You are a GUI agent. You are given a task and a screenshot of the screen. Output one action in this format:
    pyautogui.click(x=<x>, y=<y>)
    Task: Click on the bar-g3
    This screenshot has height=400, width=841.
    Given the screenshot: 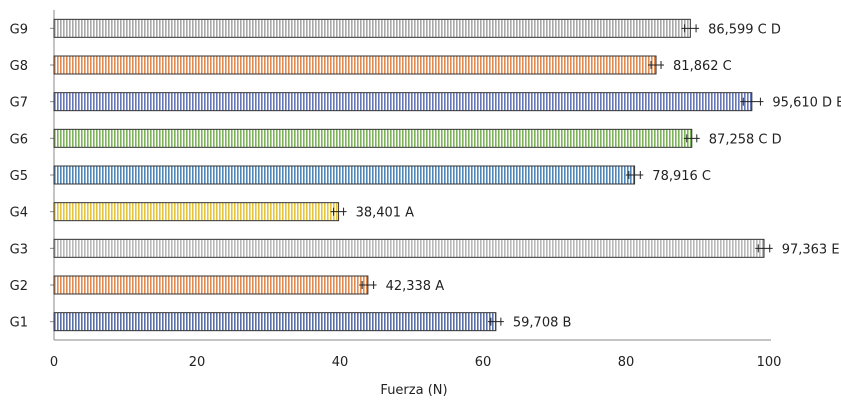 What is the action you would take?
    pyautogui.click(x=409, y=248)
    